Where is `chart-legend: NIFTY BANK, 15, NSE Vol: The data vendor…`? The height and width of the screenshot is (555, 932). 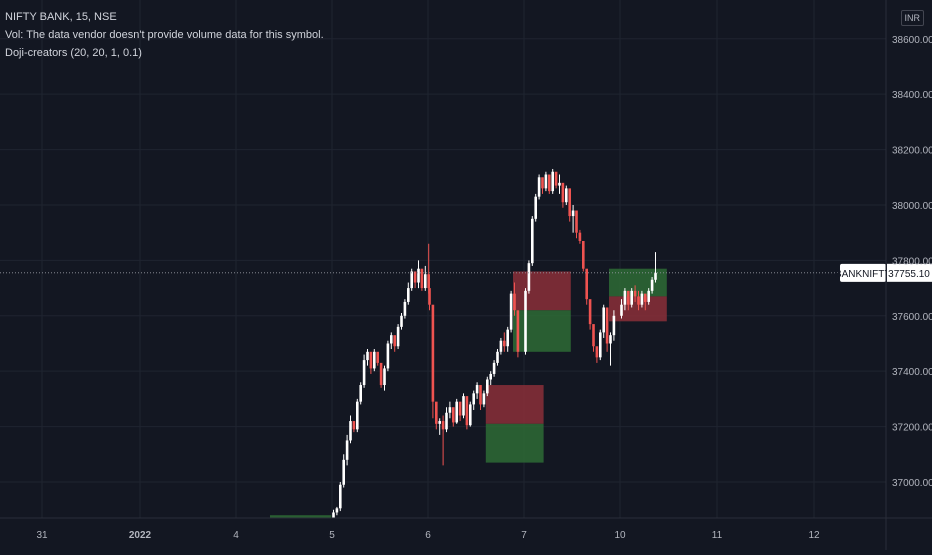 chart-legend: NIFTY BANK, 15, NSE Vol: The data vendor… is located at coordinates (164, 35).